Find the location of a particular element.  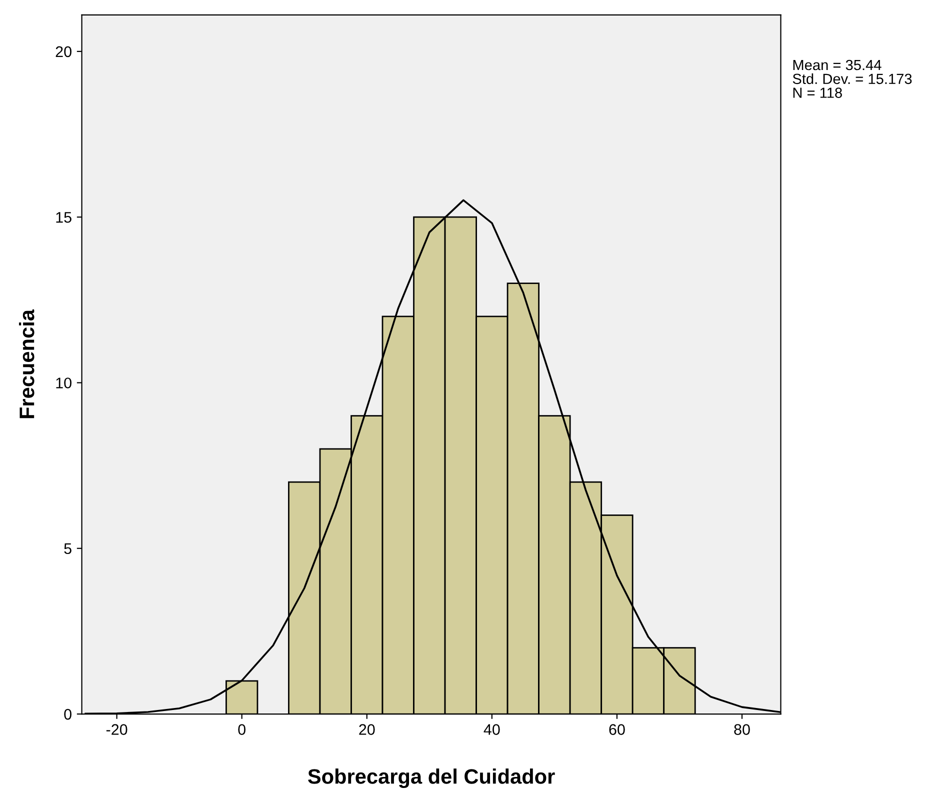

x-tick-label: 20 is located at coordinates (367, 729).